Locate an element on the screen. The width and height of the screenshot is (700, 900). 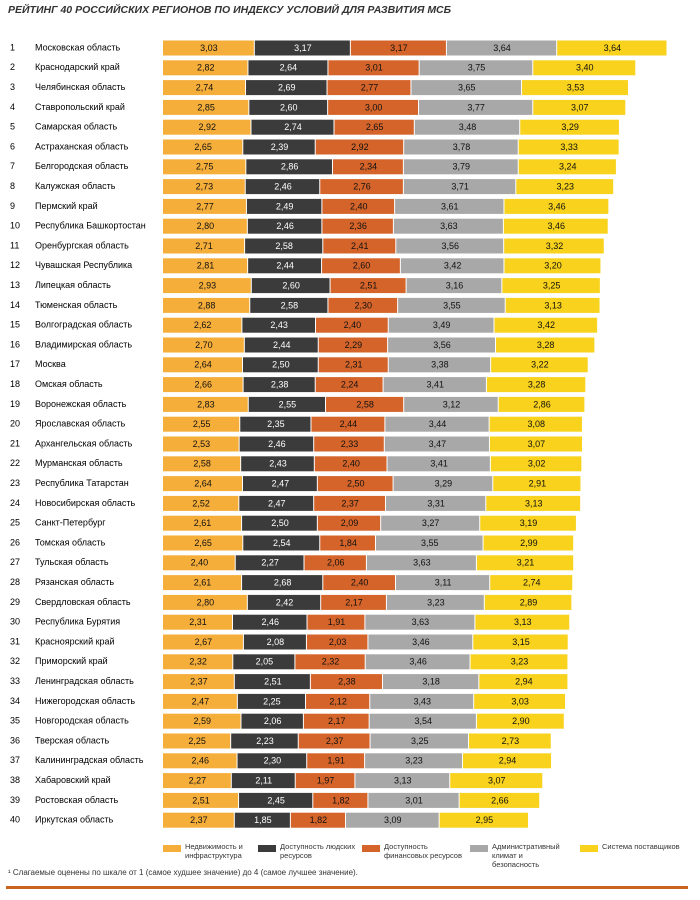
value-label: 2,43 is located at coordinates (278, 464).